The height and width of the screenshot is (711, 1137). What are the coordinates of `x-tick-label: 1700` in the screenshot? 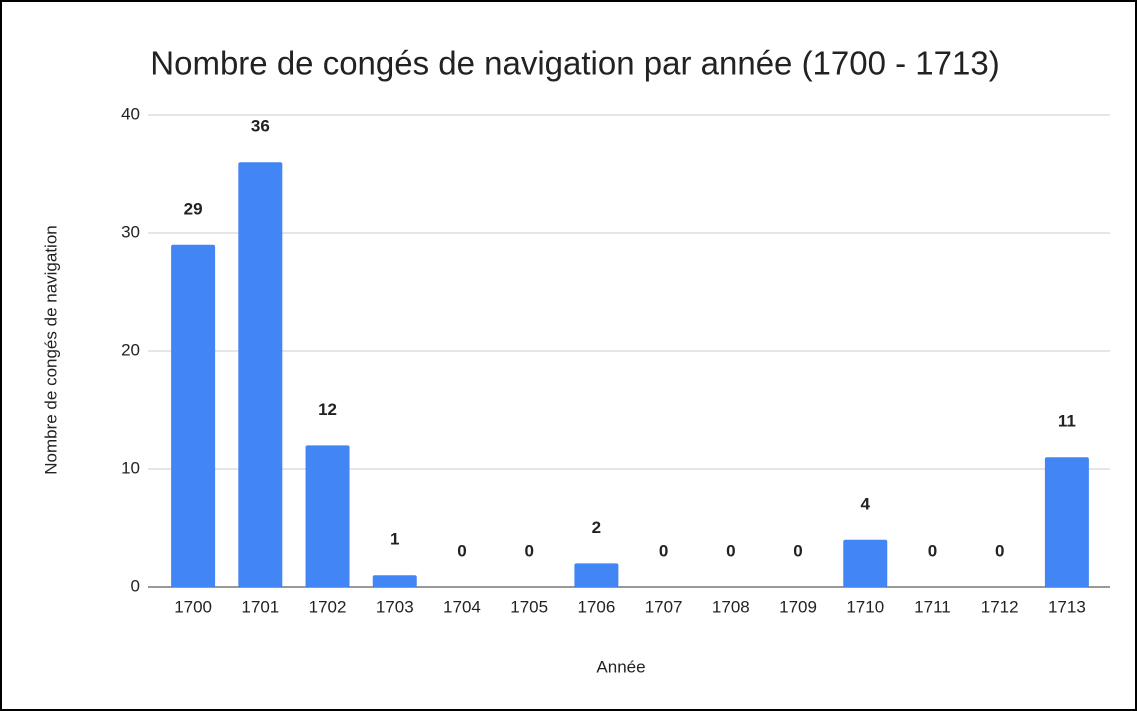 It's located at (193, 606).